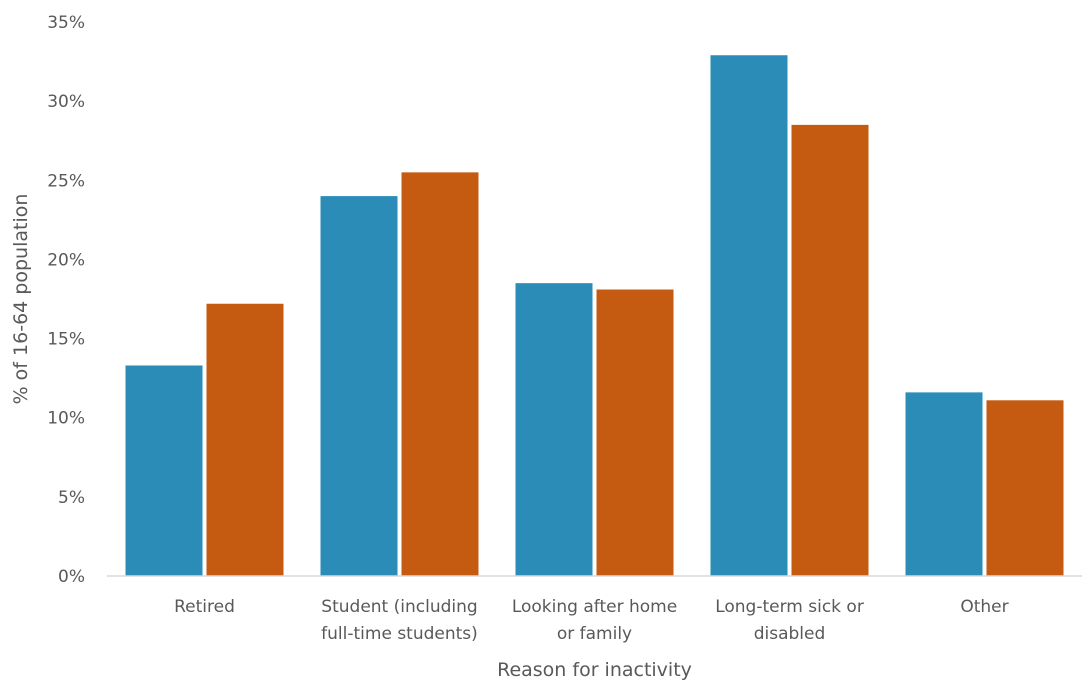  Describe the element at coordinates (440, 374) in the screenshot. I see `bar-series2-cat2` at that location.